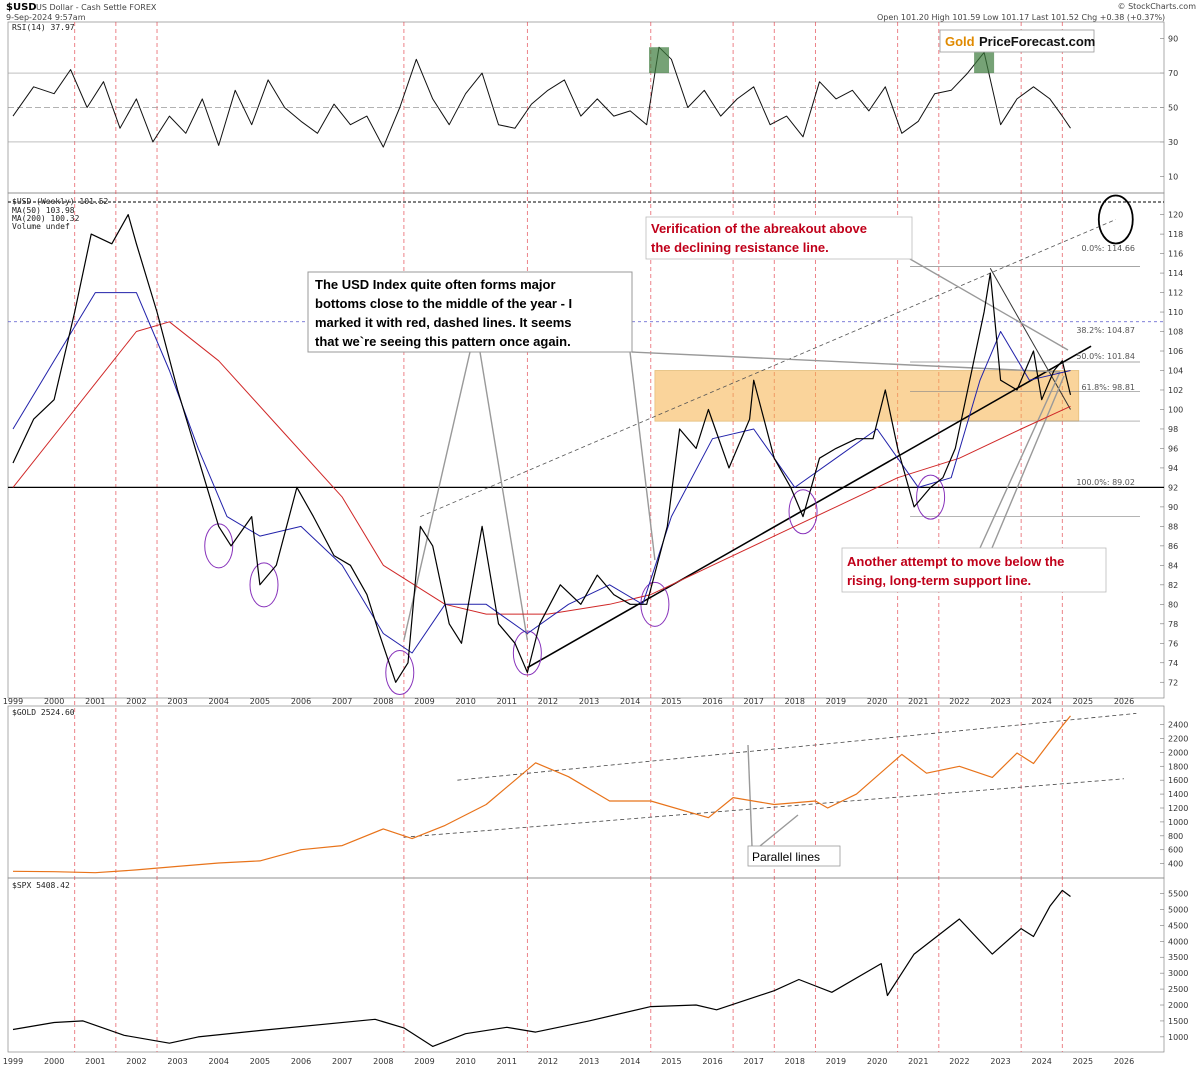 This screenshot has height=1070, width=1200. Describe the element at coordinates (1173, 448) in the screenshot. I see `usd-y-tick-96: 96` at that location.